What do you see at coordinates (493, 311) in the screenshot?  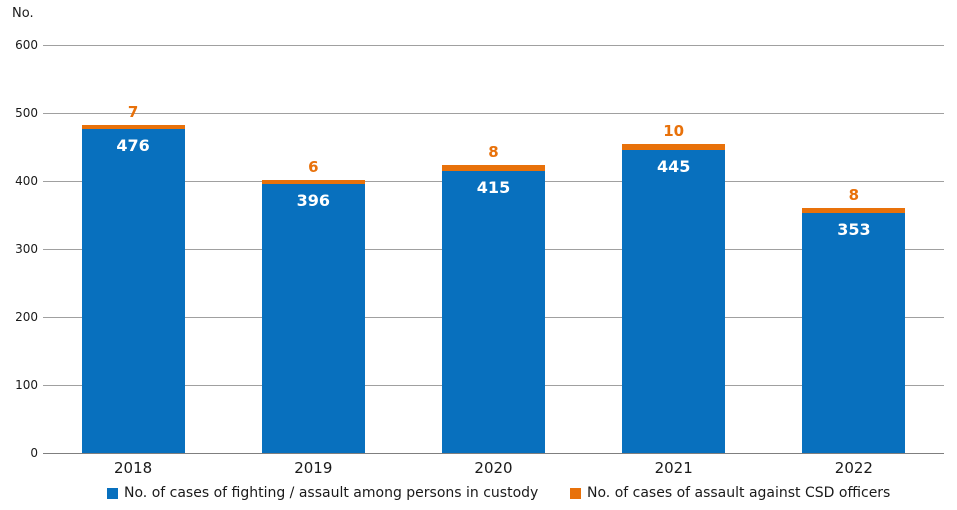 I see `bar-segment-custody: 415` at bounding box center [493, 311].